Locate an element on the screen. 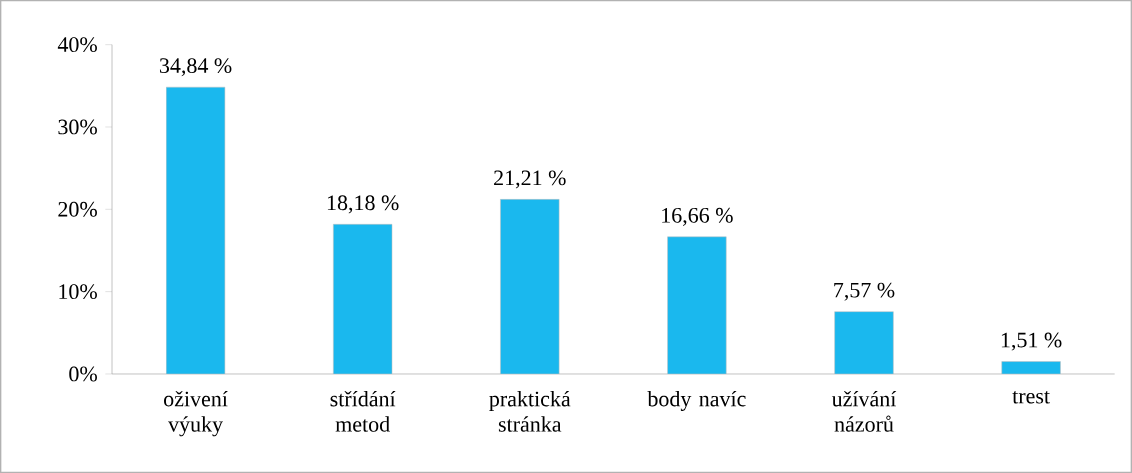 The image size is (1132, 473). x-tick-label: oživení výuky is located at coordinates (196, 413).